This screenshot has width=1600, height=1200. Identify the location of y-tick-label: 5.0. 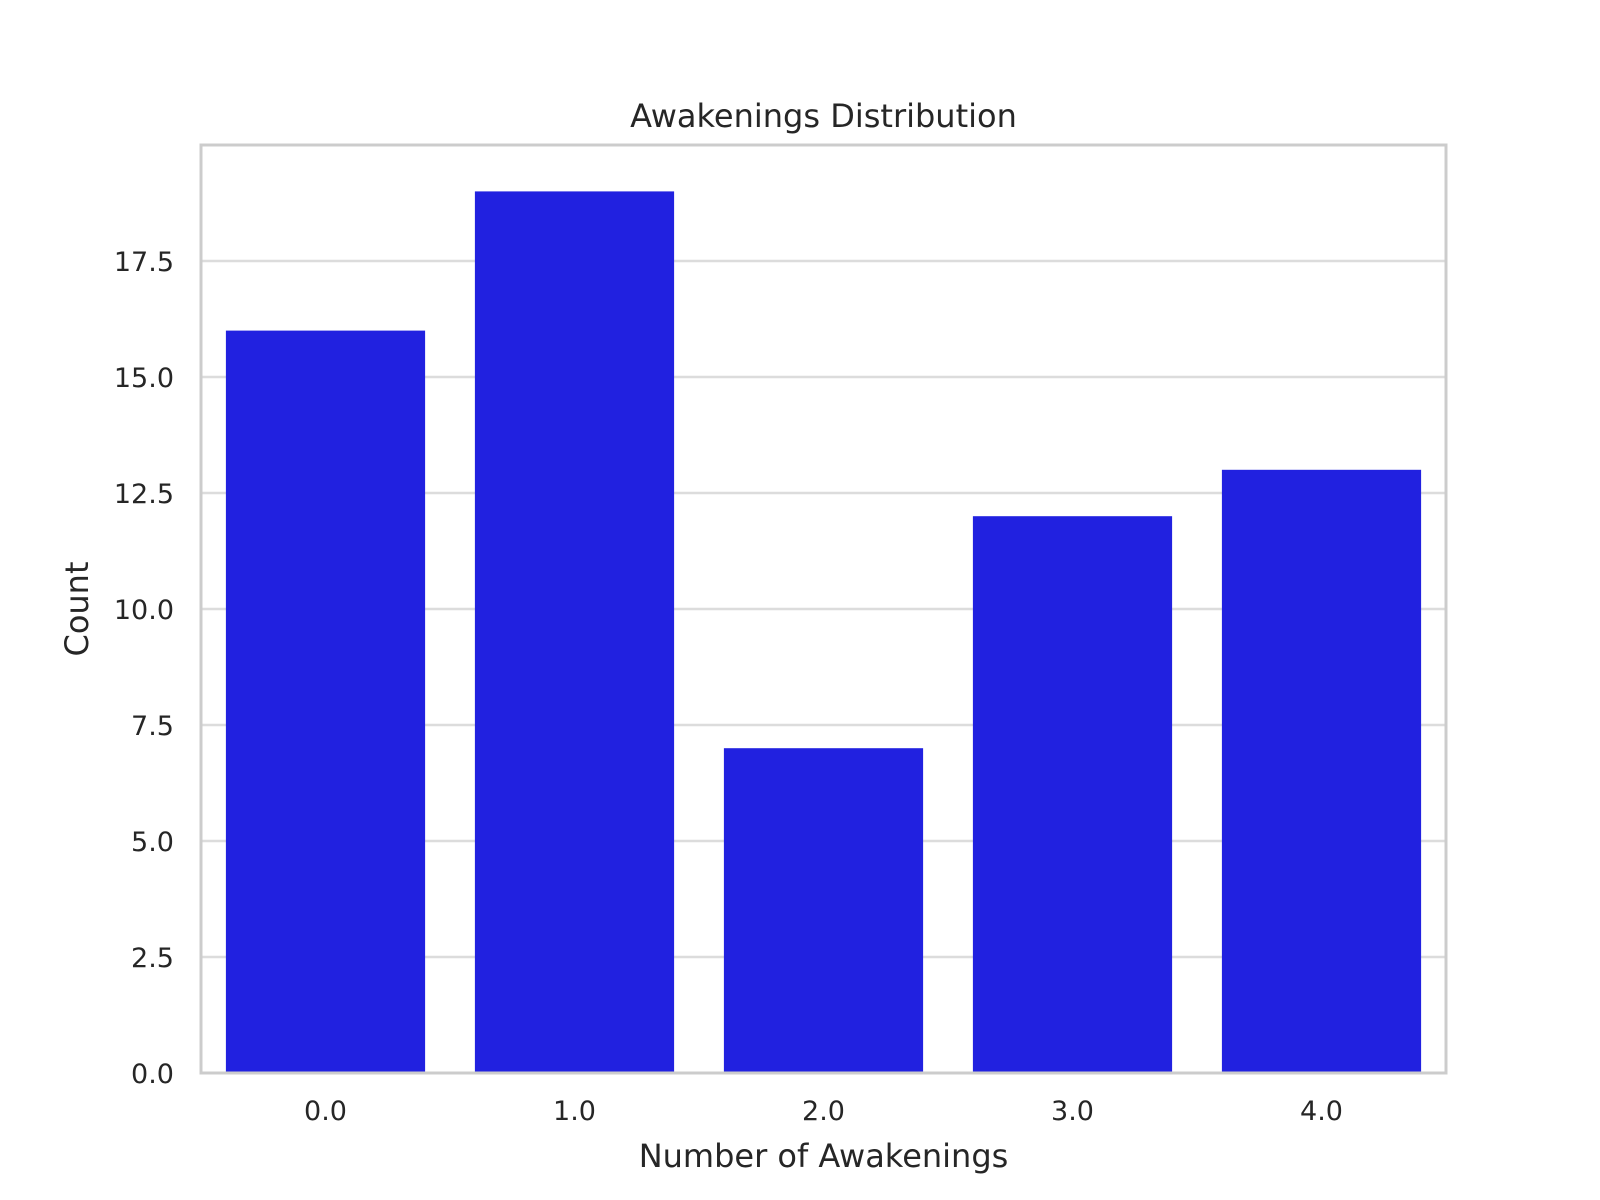
(152, 842).